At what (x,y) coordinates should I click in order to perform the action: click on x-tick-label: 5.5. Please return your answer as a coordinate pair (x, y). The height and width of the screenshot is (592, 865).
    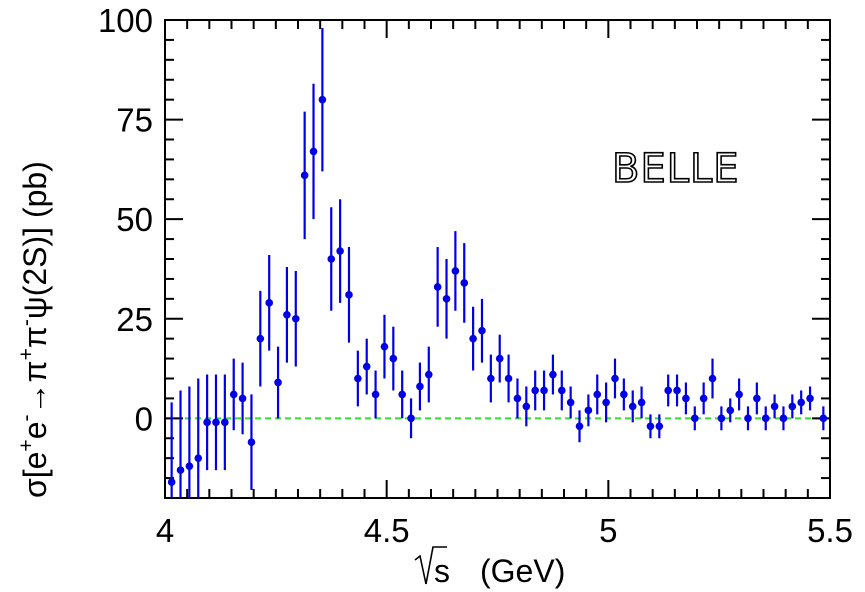
    Looking at the image, I should click on (830, 530).